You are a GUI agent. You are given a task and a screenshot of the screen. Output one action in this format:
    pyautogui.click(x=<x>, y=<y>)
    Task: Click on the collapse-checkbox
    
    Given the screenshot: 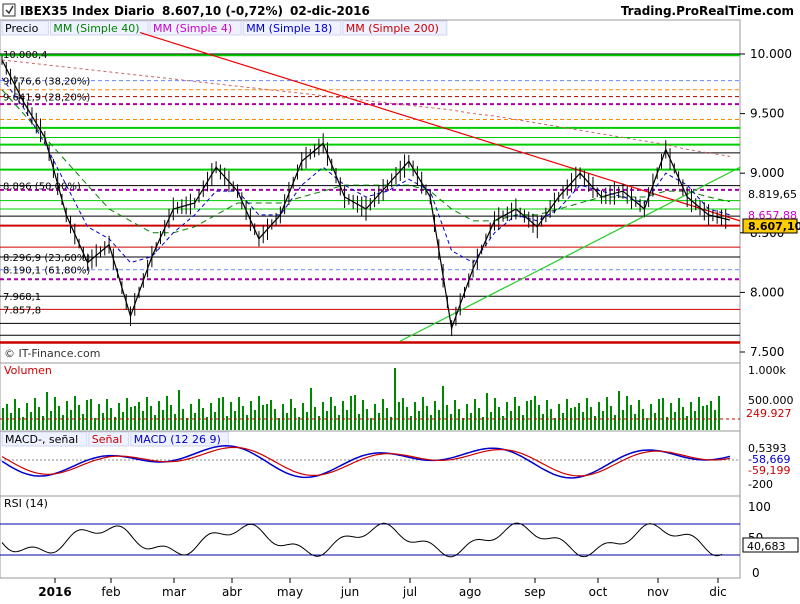 What is the action you would take?
    pyautogui.click(x=9, y=10)
    